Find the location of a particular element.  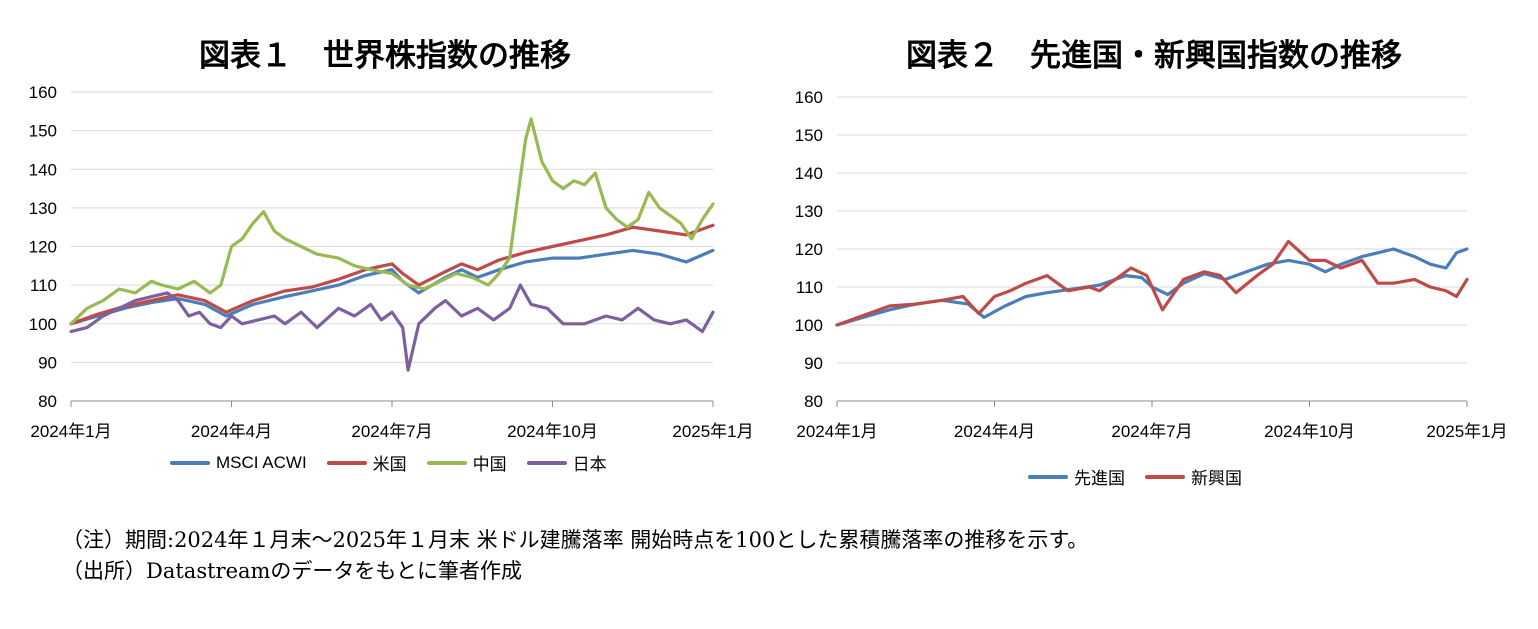

legend-item: 米国 is located at coordinates (366, 462).